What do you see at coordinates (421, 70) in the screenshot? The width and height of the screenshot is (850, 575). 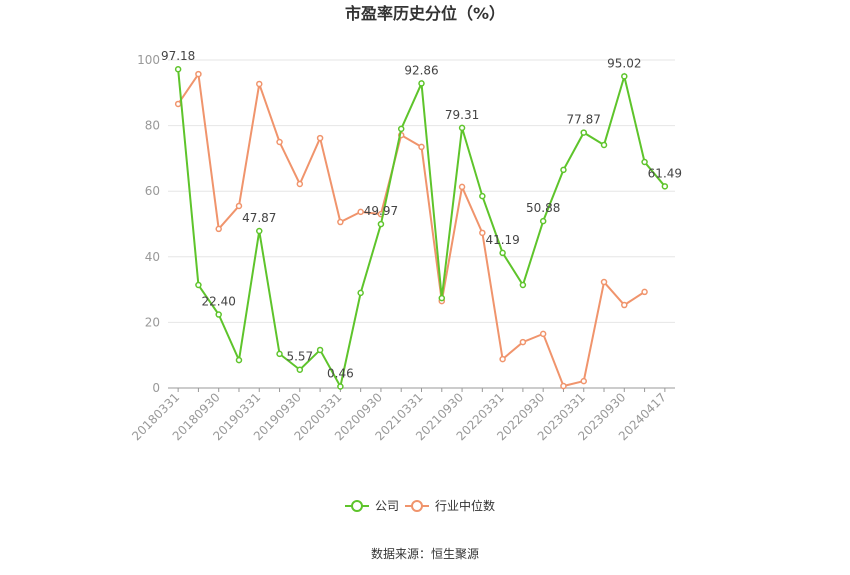 I see `data-label: 92.86` at bounding box center [421, 70].